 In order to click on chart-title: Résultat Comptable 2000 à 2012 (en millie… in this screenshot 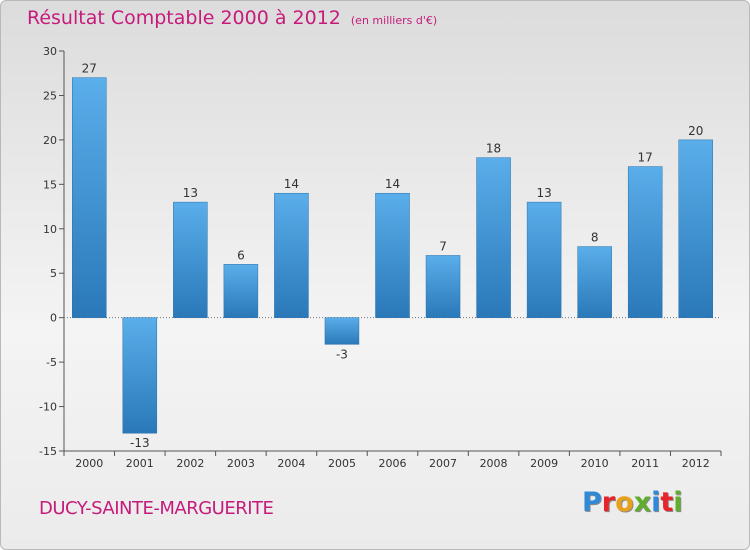, I will do `click(232, 18)`.